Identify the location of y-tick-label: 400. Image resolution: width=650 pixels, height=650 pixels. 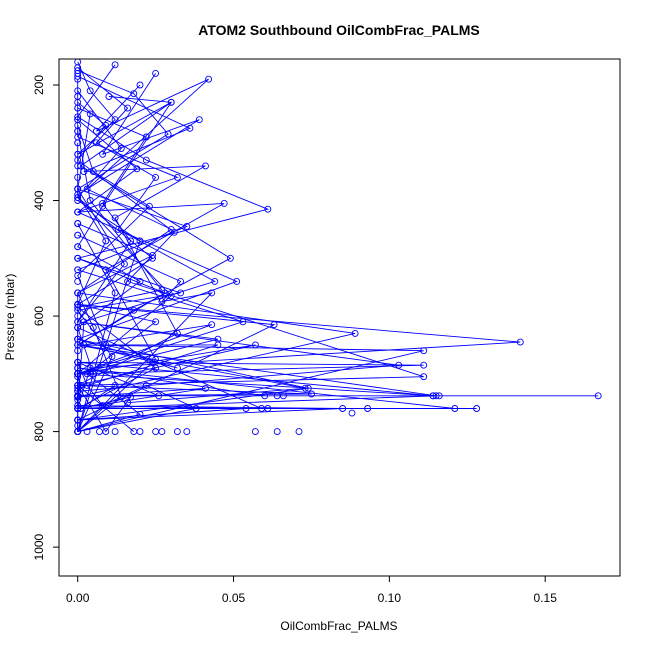
(39, 200).